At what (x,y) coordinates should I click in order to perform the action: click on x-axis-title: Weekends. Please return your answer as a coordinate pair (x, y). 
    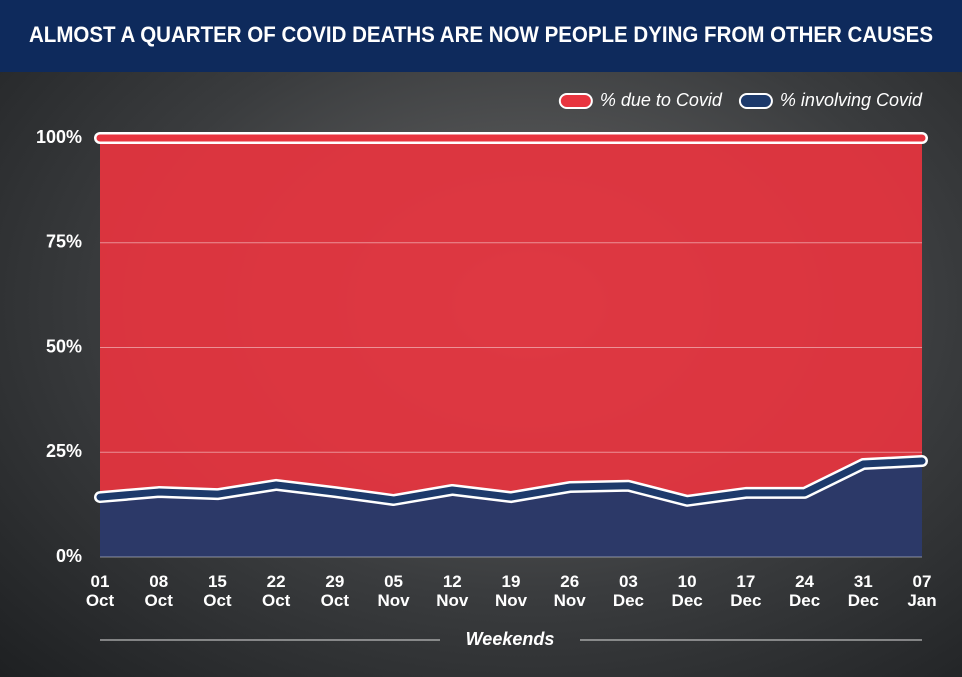
    Looking at the image, I should click on (510, 639).